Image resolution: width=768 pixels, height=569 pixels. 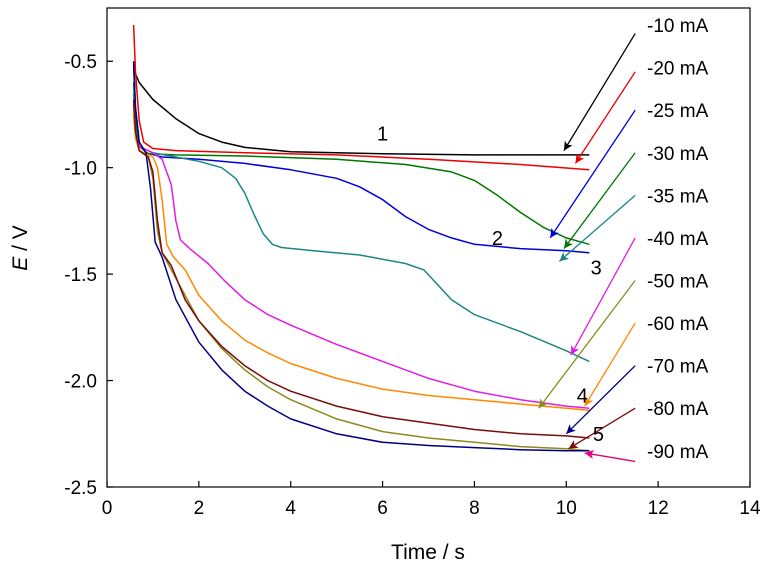 I want to click on legend-label: -80 mA, so click(x=678, y=409).